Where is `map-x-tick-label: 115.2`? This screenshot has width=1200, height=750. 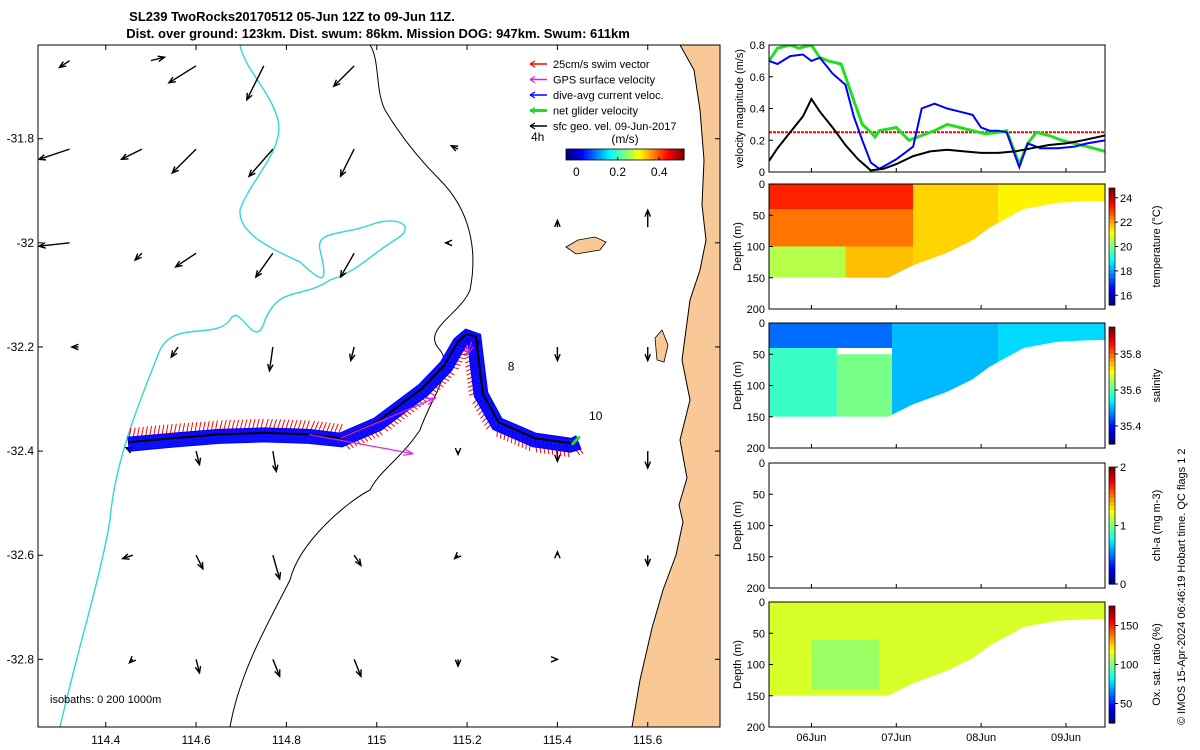 map-x-tick-label: 115.2 is located at coordinates (467, 740).